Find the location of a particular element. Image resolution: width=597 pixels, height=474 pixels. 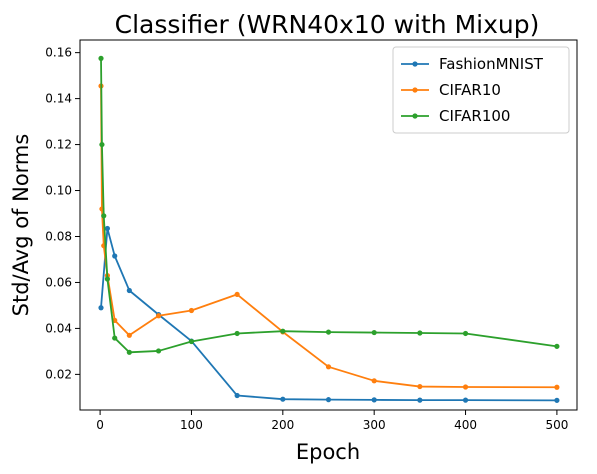

chart-title: Classifier (WRN40x10 with Mixup) is located at coordinates (327, 24).